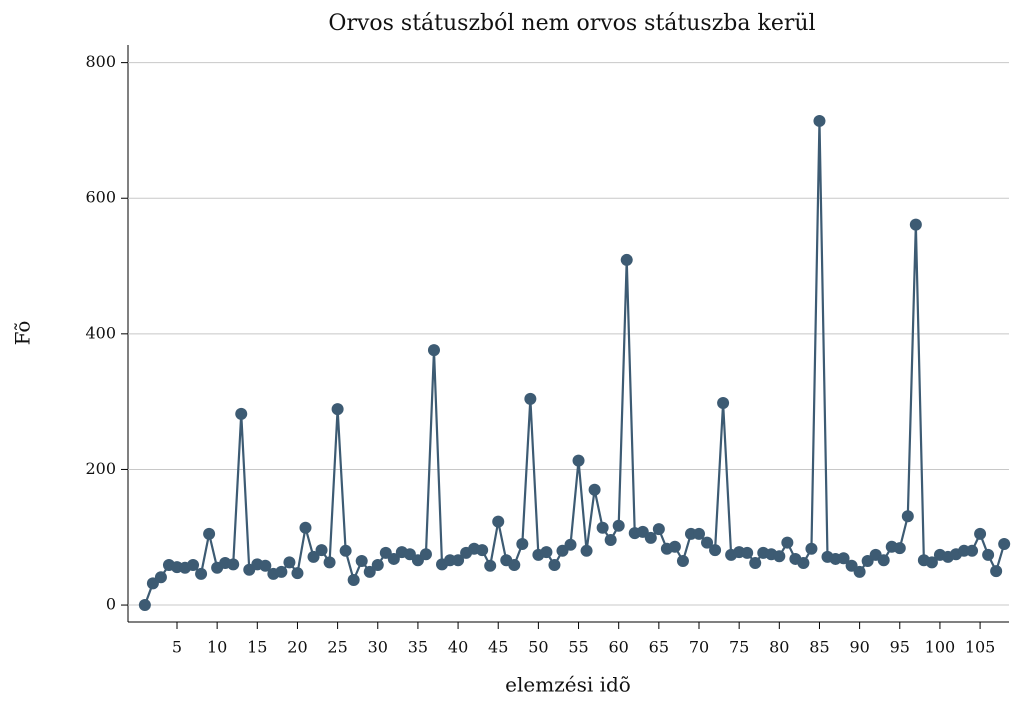 This screenshot has height=702, width=1012. What do you see at coordinates (418, 647) in the screenshot?
I see `x-tick-label: 35` at bounding box center [418, 647].